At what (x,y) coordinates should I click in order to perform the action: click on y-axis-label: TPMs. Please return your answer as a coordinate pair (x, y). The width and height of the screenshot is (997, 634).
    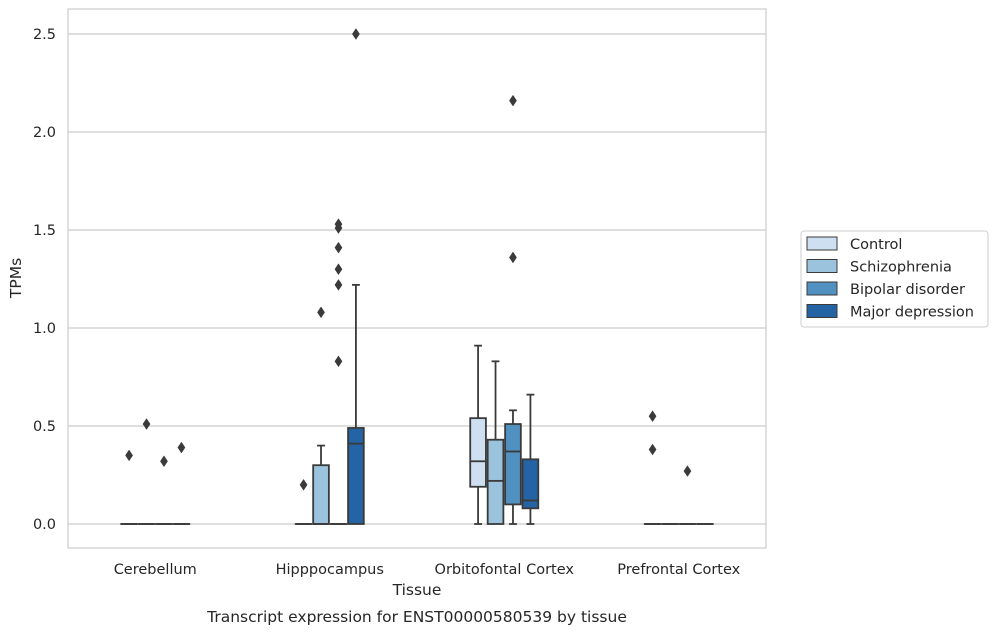
    Looking at the image, I should click on (16, 278).